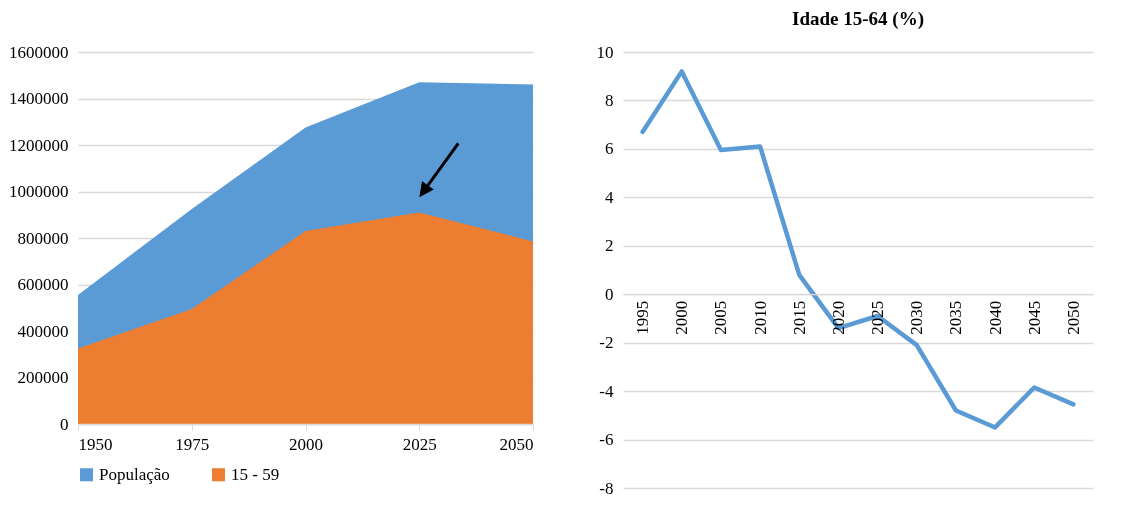  What do you see at coordinates (609, 149) in the screenshot?
I see `y-tick-label: 6` at bounding box center [609, 149].